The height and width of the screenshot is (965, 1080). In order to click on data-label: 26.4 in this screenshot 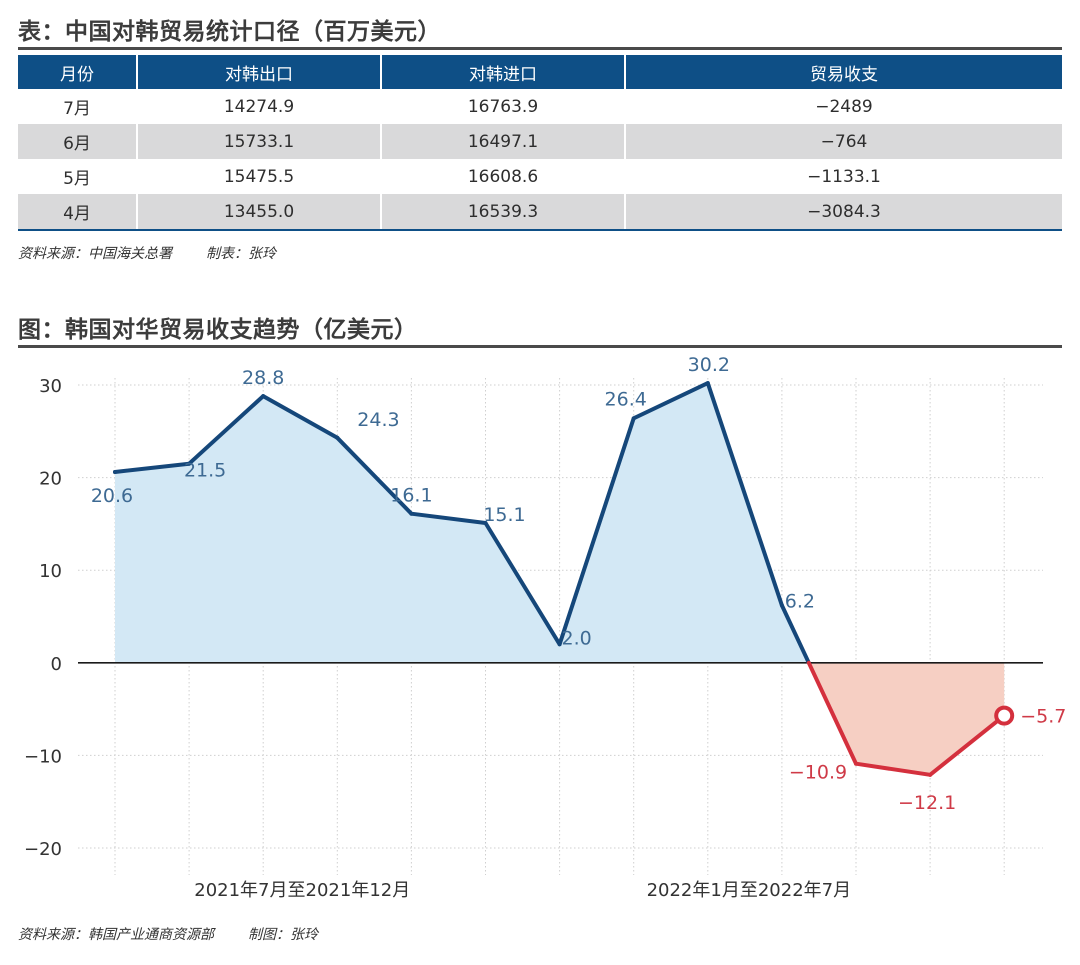, I will do `click(626, 399)`.